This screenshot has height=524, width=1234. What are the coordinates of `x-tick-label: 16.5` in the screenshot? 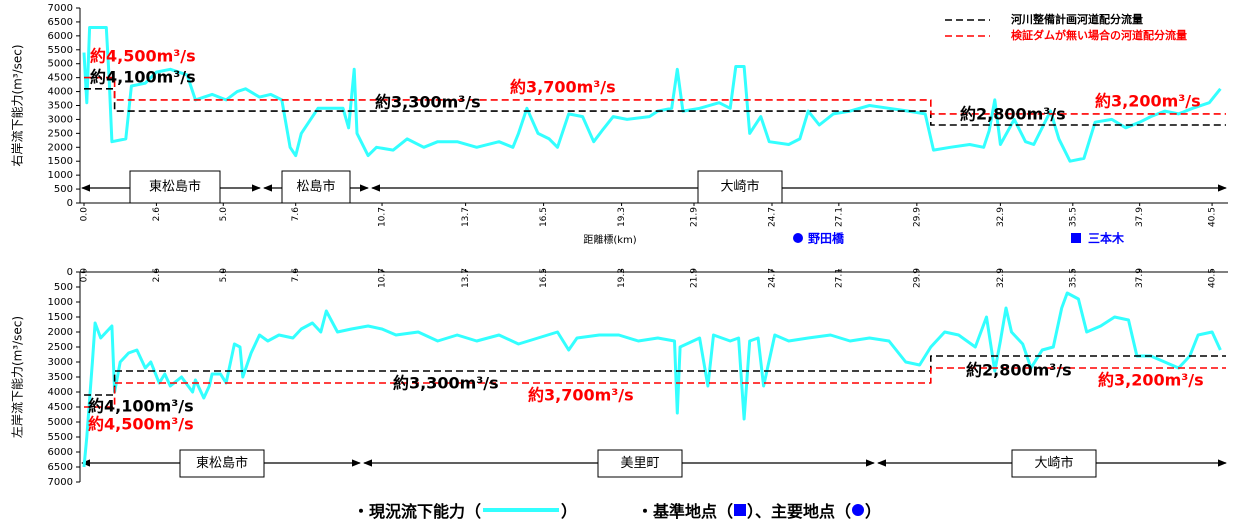 It's located at (544, 278).